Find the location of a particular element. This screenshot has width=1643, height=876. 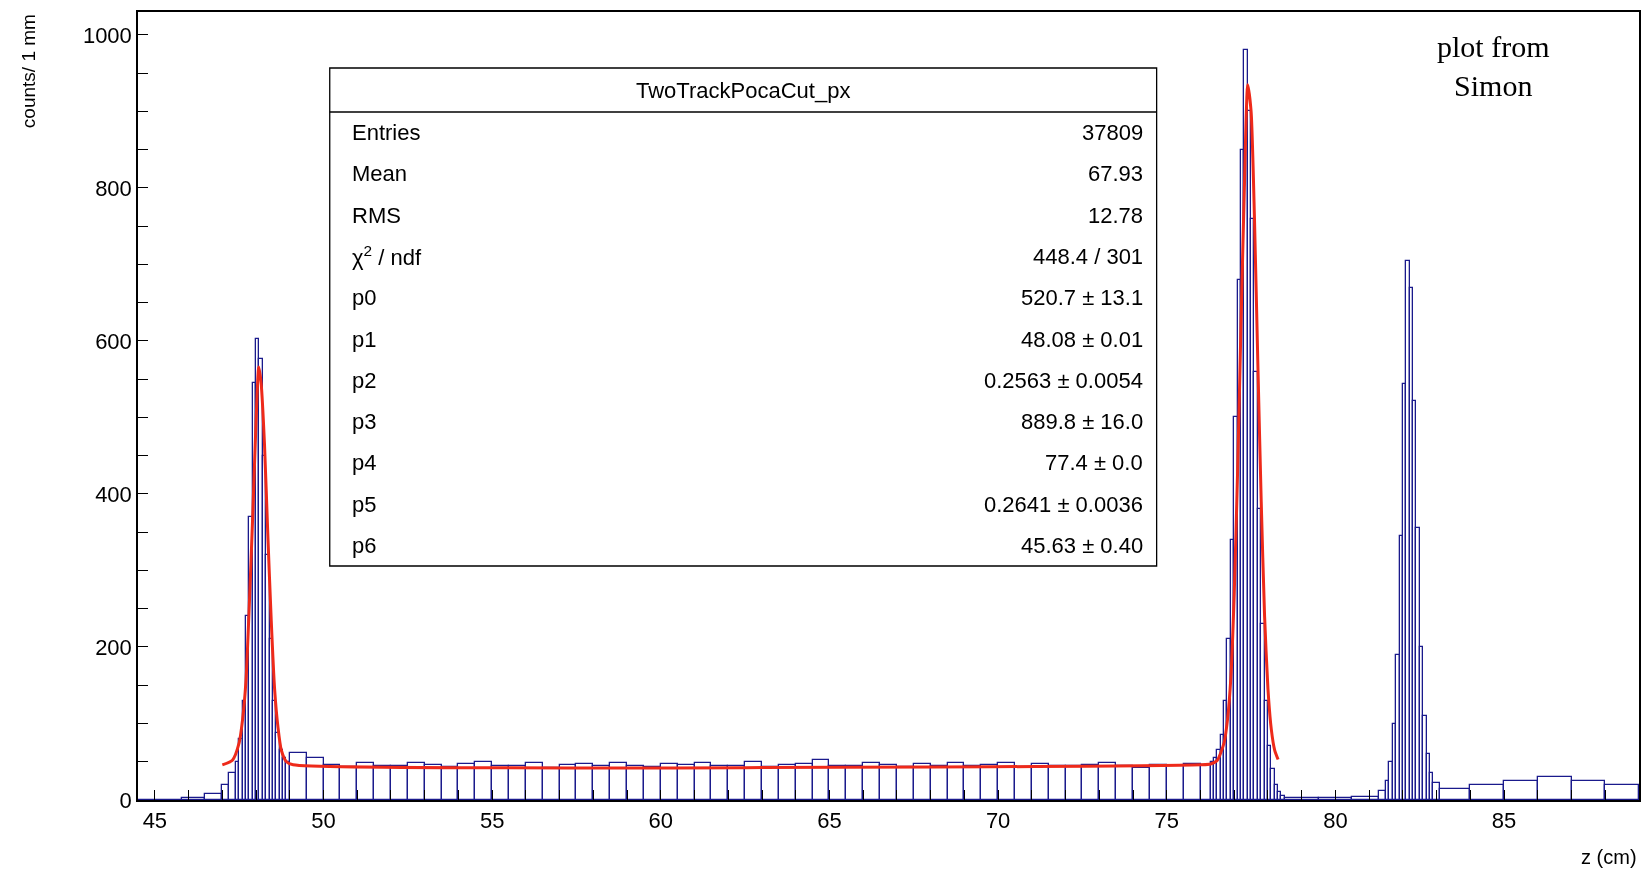

annotation: Mean is located at coordinates (380, 173).